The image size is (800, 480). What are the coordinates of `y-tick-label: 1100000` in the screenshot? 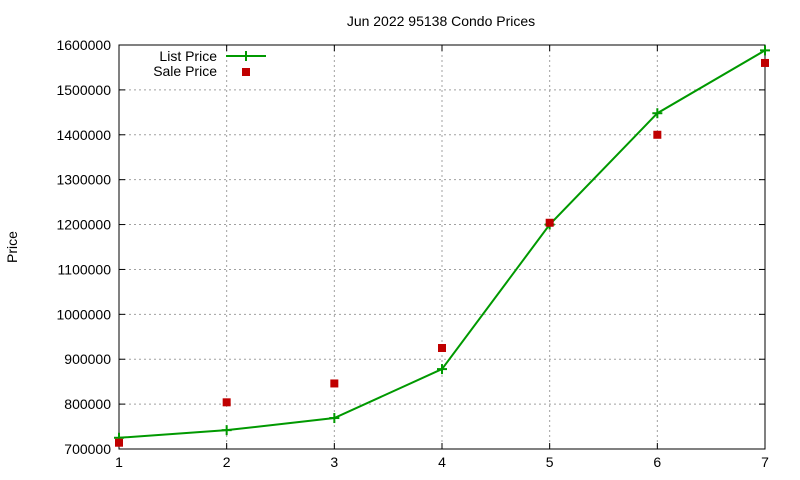 It's located at (85, 269).